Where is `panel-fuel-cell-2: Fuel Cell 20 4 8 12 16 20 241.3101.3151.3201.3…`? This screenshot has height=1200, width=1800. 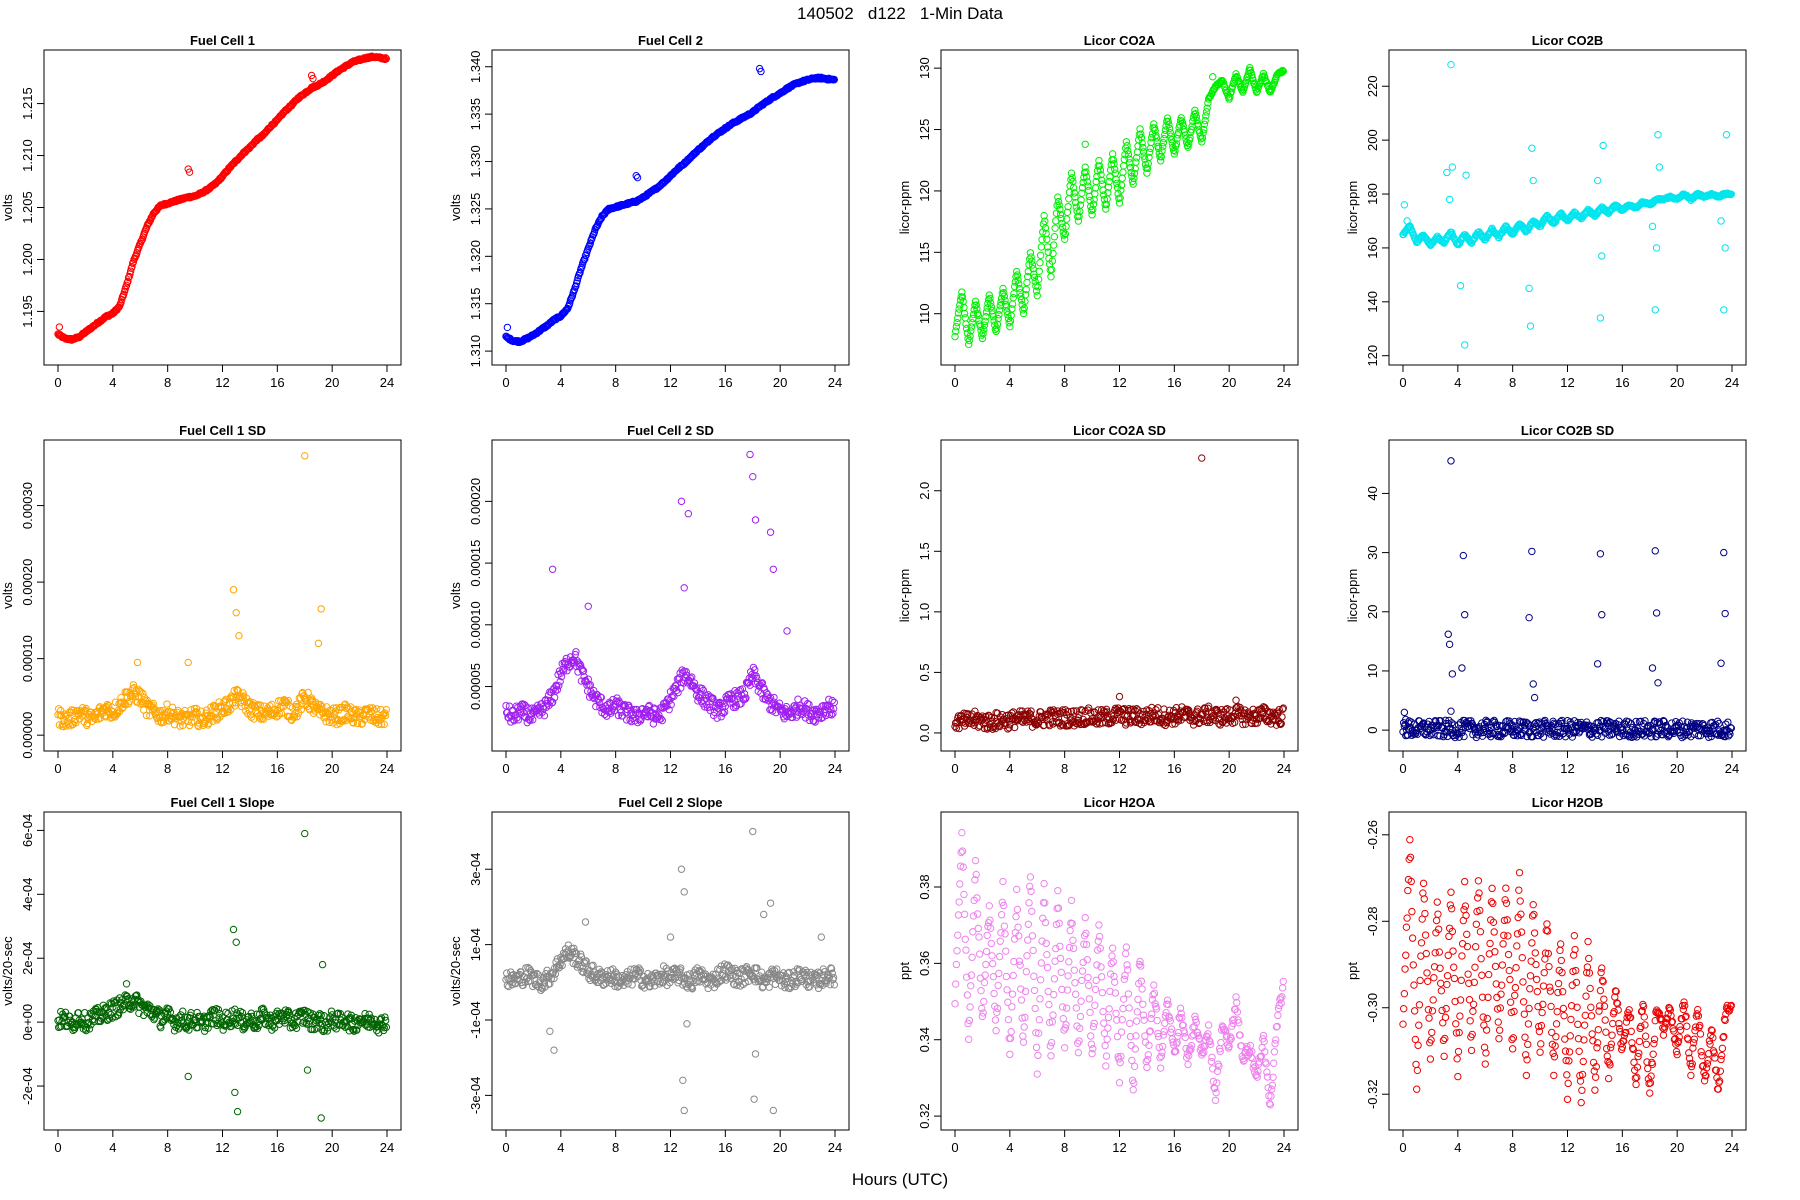
panel-fuel-cell-2: Fuel Cell 20 4 8 12 16 20 241.3101.3151.3201.3… is located at coordinates (649, 211).